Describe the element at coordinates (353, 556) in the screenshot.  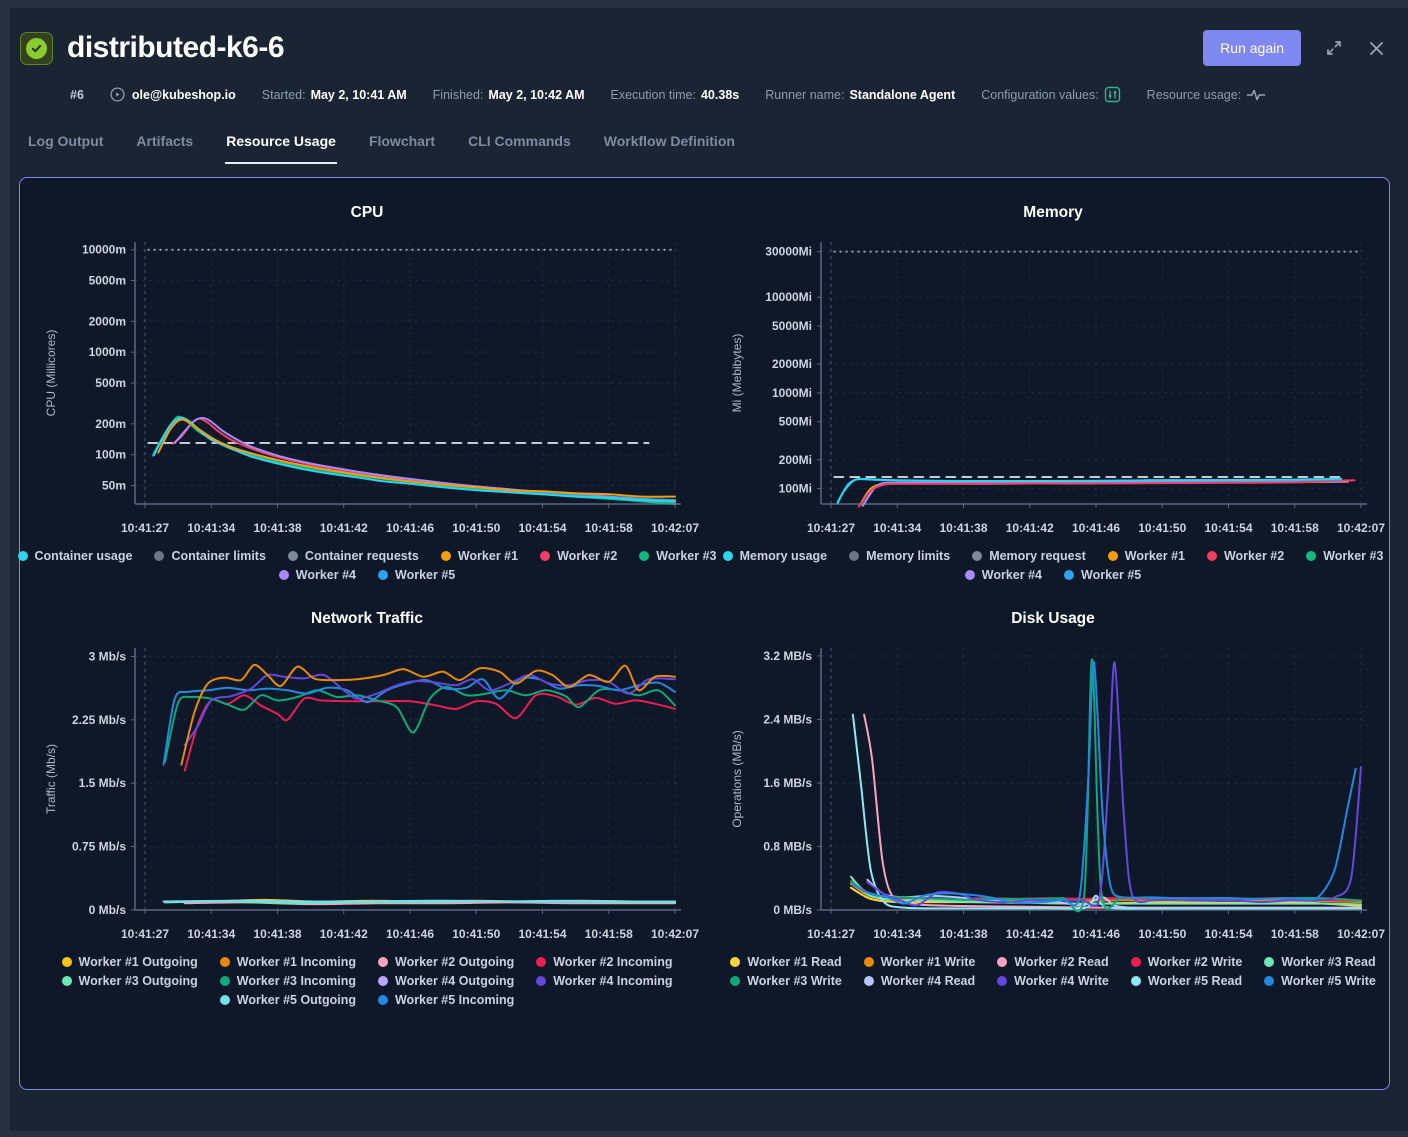
I see `legend-item: Container requests` at that location.